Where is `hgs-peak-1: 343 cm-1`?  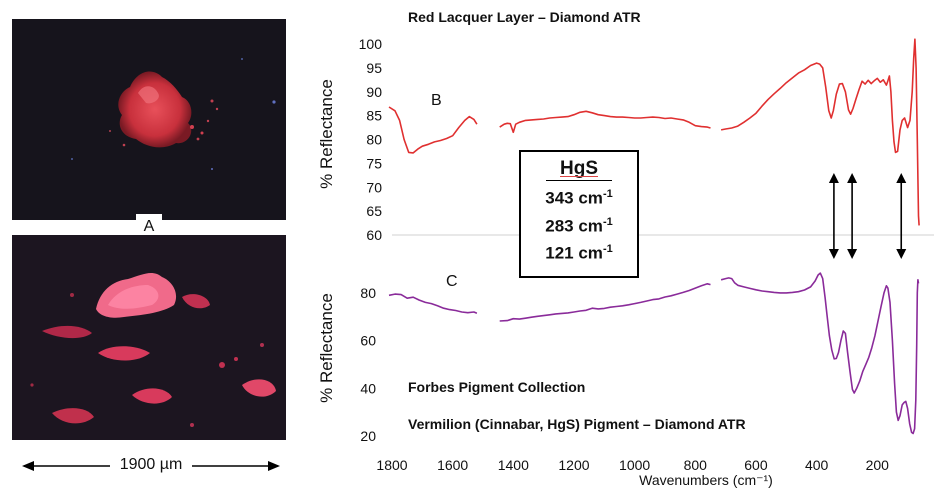
hgs-peak-1: 343 cm-1 is located at coordinates (579, 198).